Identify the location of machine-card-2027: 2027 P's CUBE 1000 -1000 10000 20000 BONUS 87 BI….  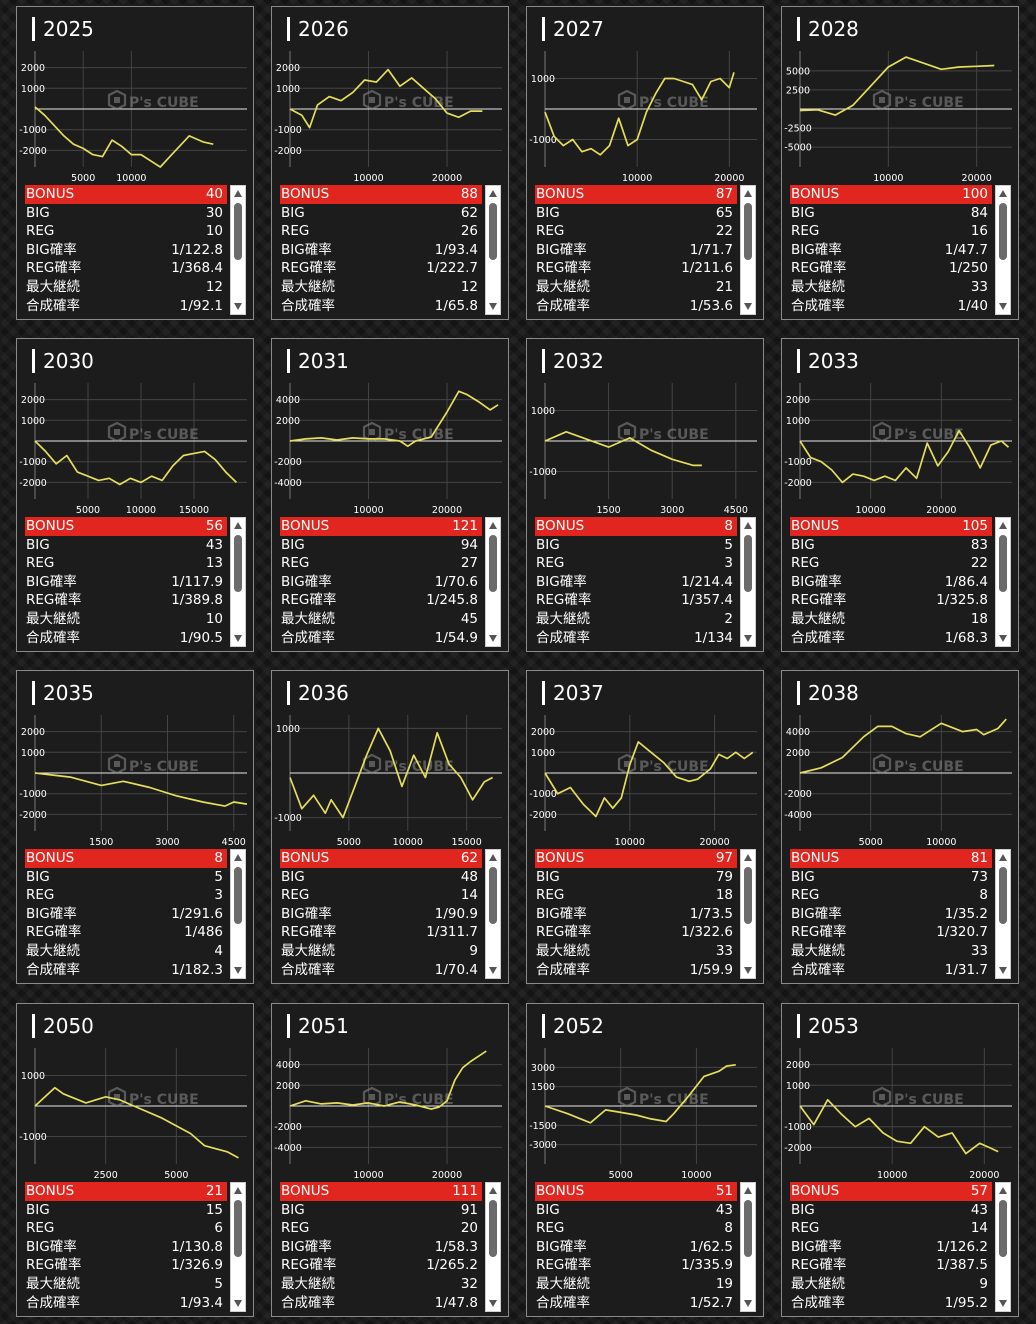
(645, 163).